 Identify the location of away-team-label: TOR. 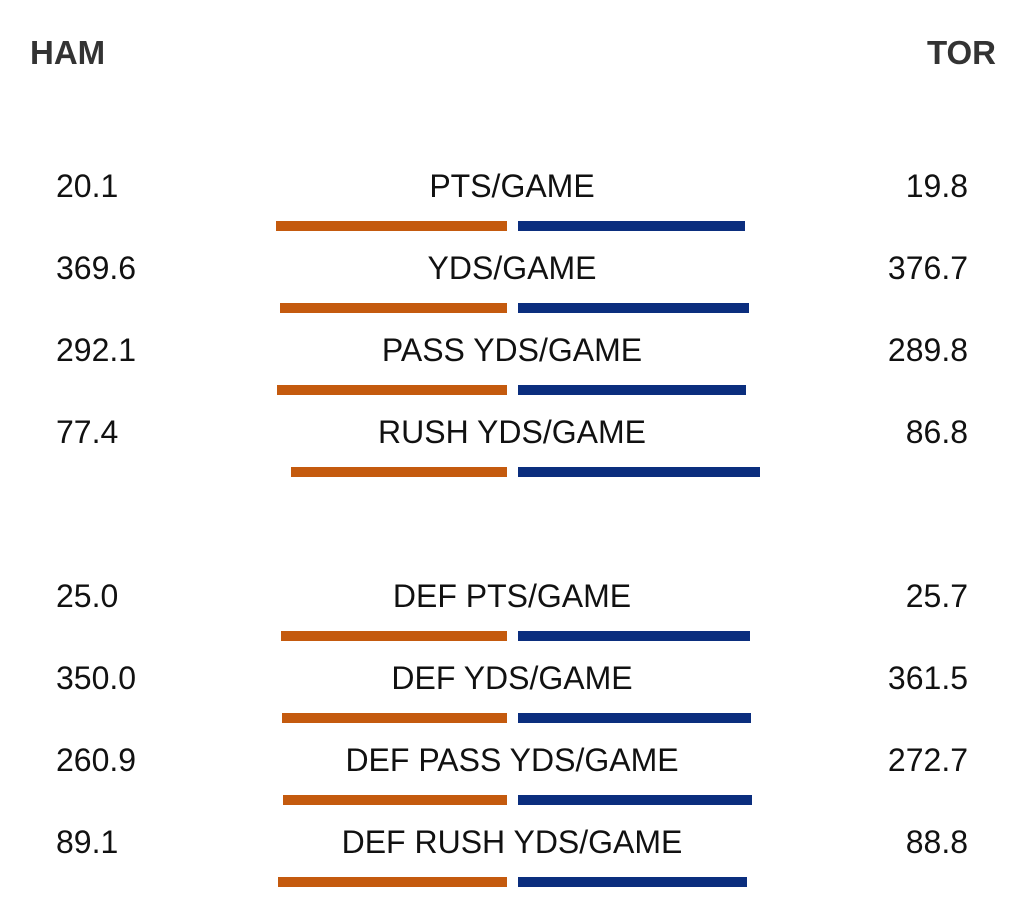
(961, 52).